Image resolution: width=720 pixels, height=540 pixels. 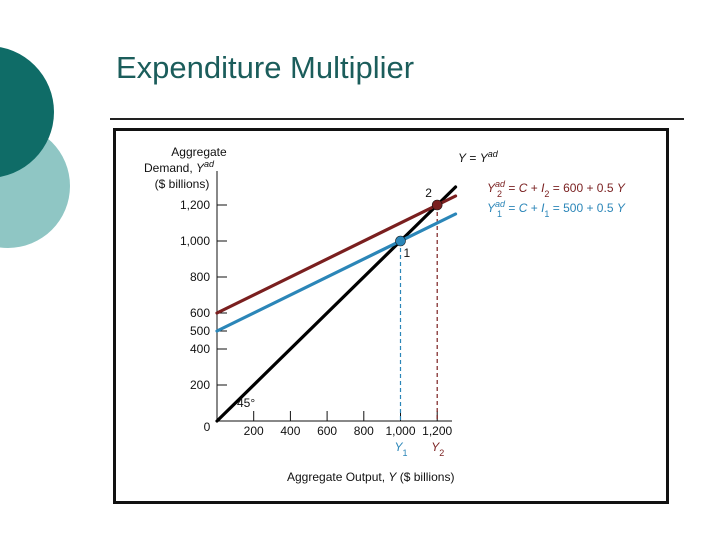 What do you see at coordinates (200, 277) in the screenshot?
I see `y-tick-label: 800` at bounding box center [200, 277].